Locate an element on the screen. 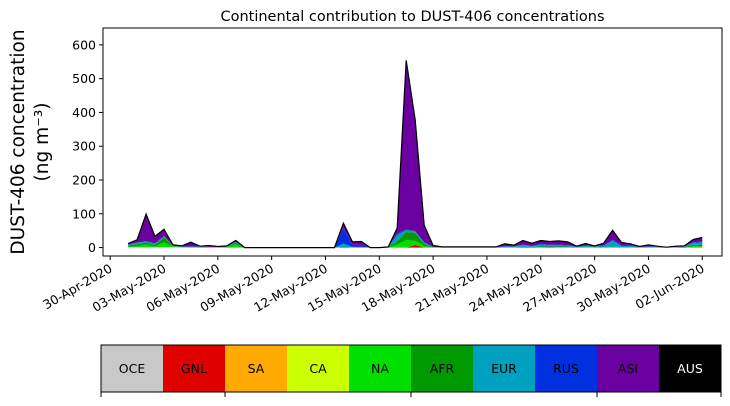  area-na is located at coordinates (415, 244).